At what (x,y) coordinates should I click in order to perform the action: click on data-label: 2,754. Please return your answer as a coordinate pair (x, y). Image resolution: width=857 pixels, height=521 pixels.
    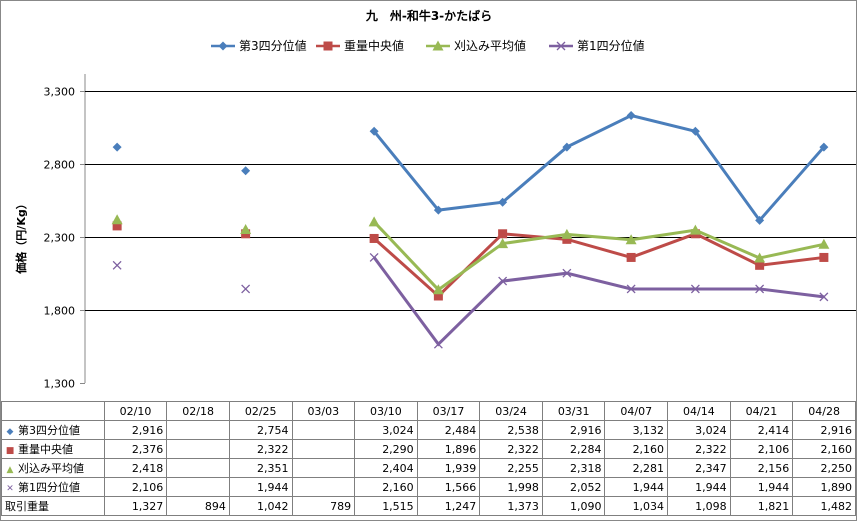
    Looking at the image, I should click on (260, 430).